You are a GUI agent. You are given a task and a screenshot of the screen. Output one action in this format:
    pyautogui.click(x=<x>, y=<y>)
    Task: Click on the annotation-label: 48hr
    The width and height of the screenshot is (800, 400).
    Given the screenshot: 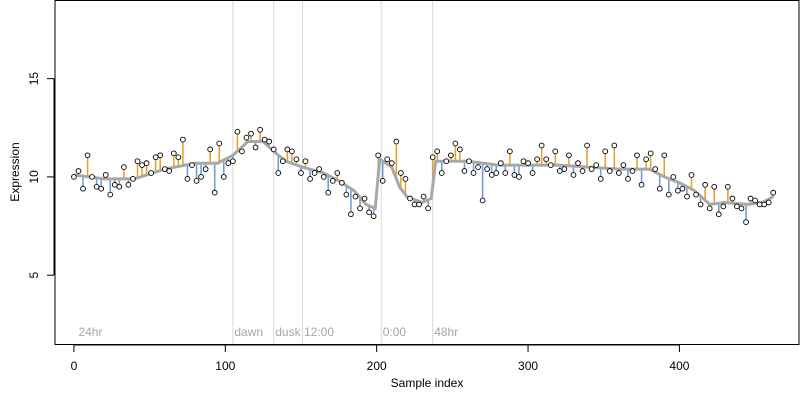 What is the action you would take?
    pyautogui.click(x=446, y=332)
    